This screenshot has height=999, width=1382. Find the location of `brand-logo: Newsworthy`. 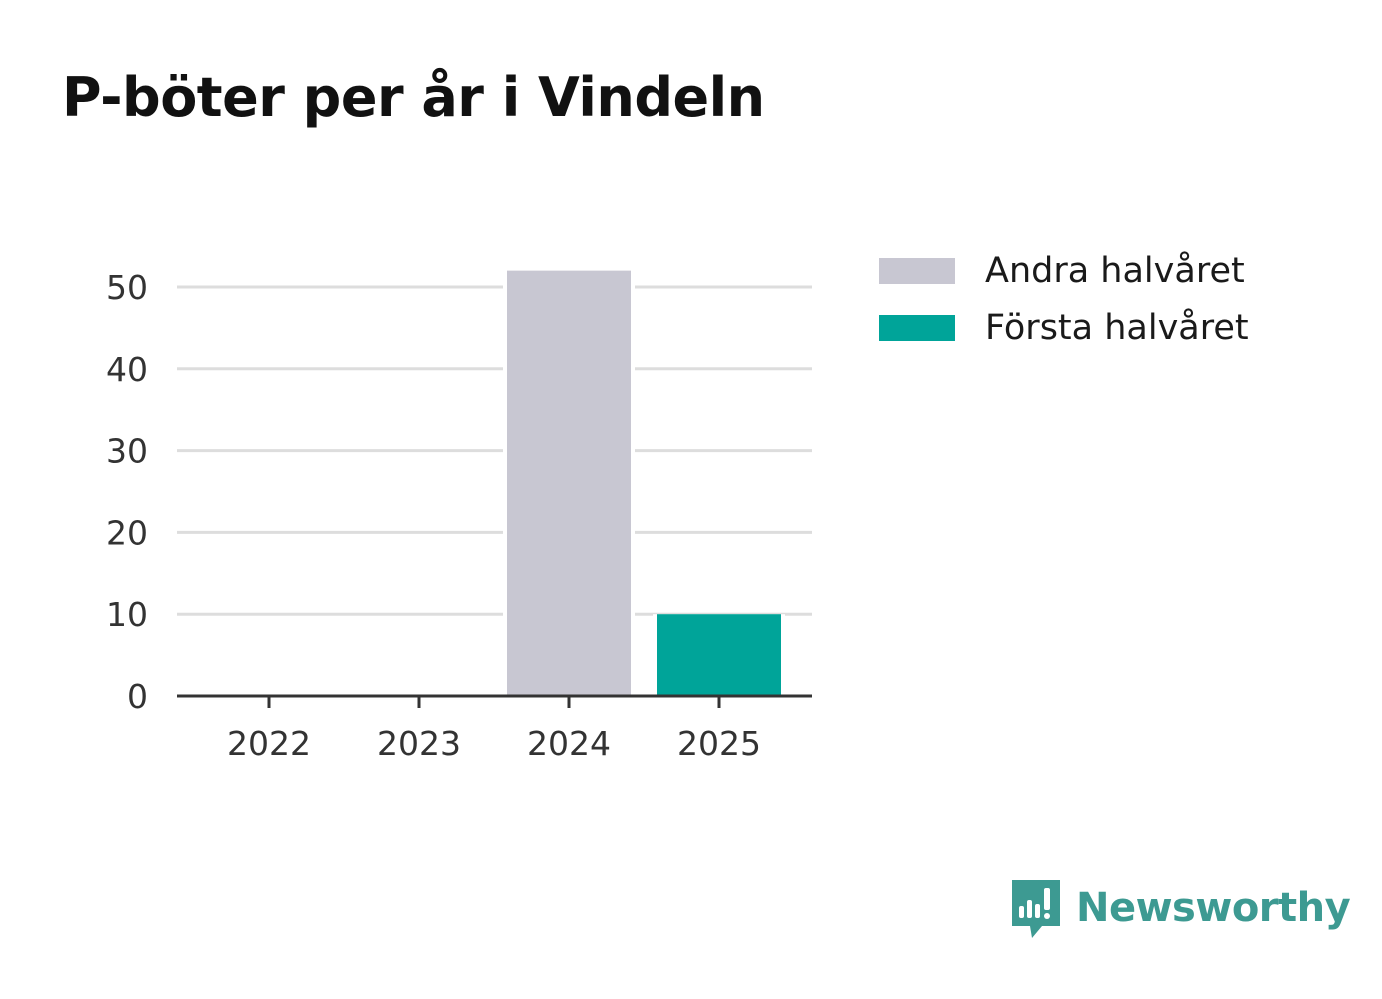

brand-logo: Newsworthy is located at coordinates (1180, 908).